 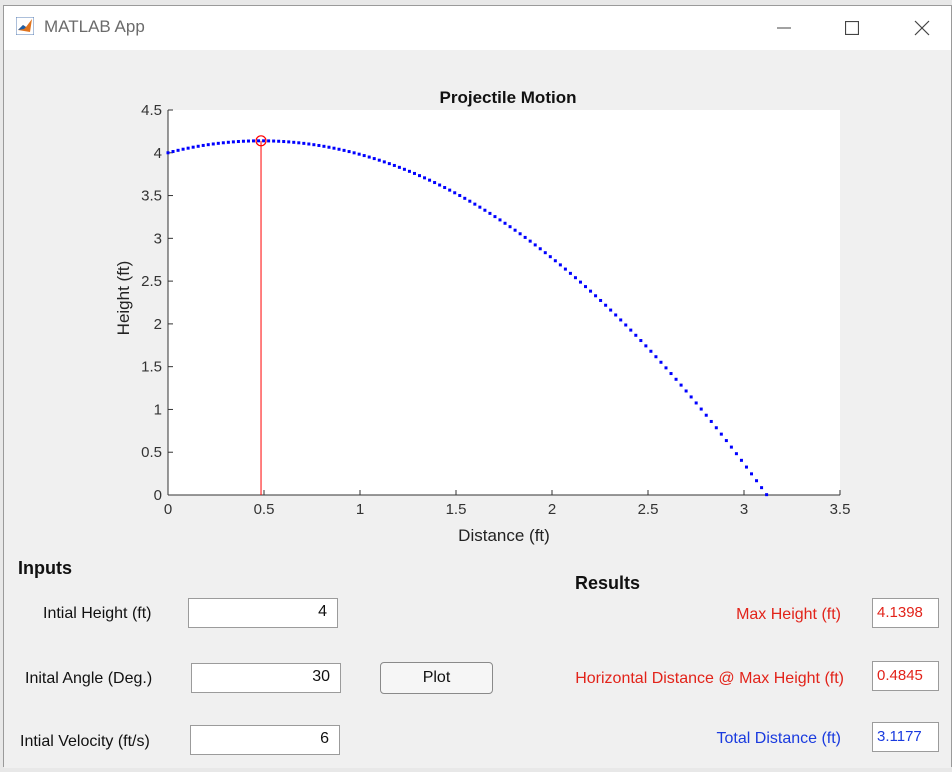 I want to click on y-tick-label: 3, so click(x=158, y=238).